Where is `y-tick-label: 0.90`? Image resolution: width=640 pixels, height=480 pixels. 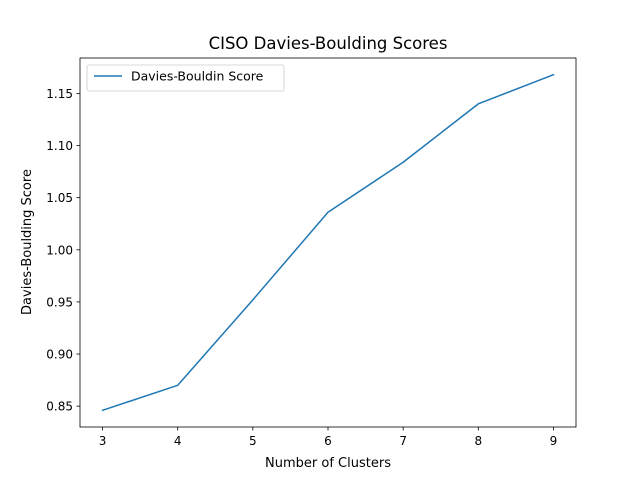 y-tick-label: 0.90 is located at coordinates (59, 355).